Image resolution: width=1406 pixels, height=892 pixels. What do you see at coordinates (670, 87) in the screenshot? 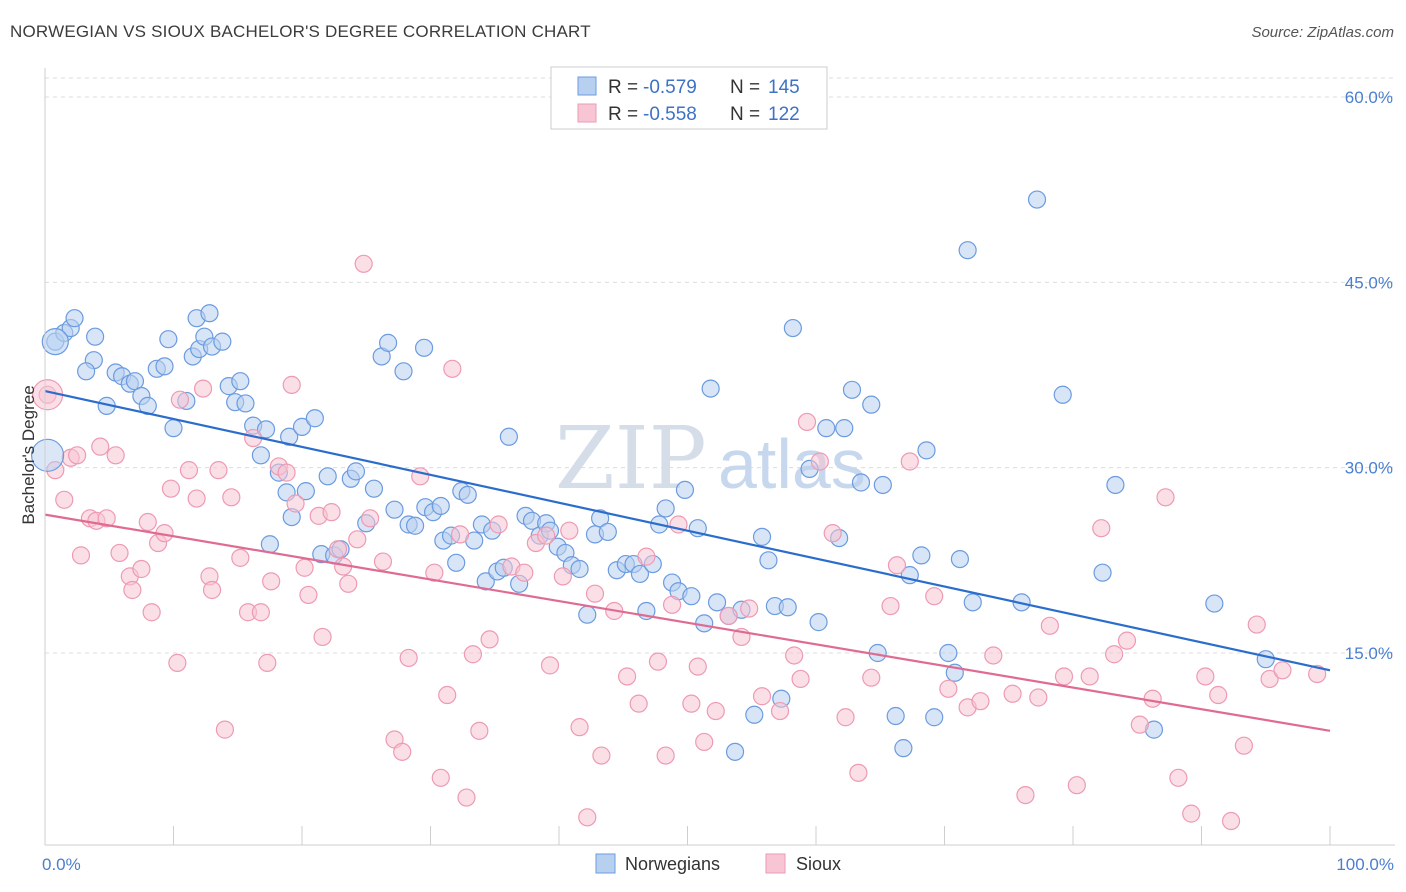
I see `legend-r-value-norwegians: -0.579` at bounding box center [670, 87].